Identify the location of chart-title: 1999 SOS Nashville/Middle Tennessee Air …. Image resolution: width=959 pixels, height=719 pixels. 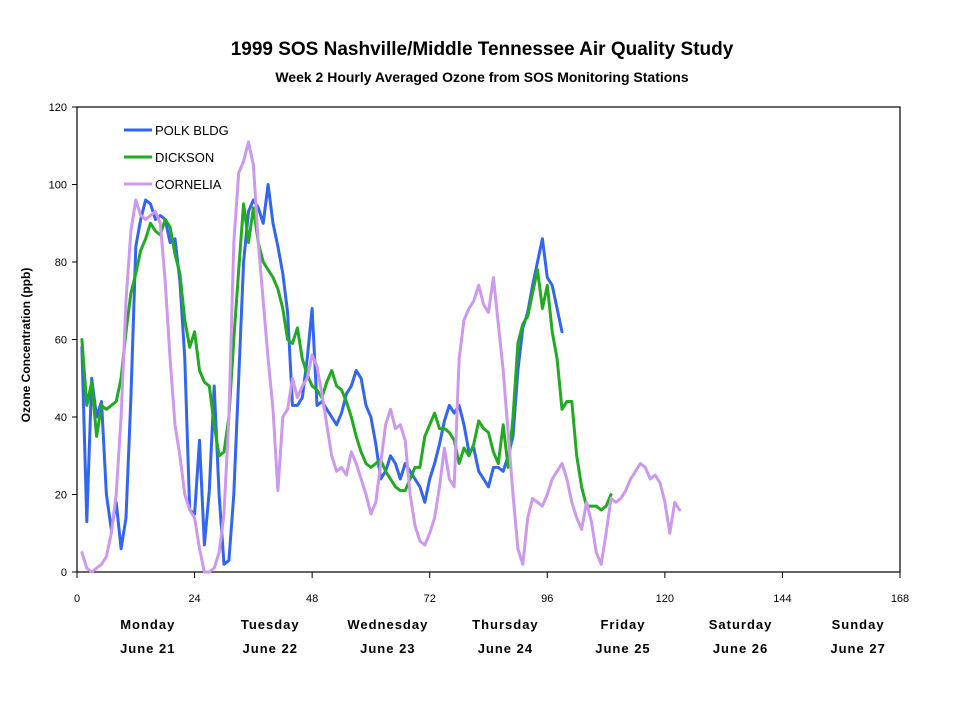
(482, 49).